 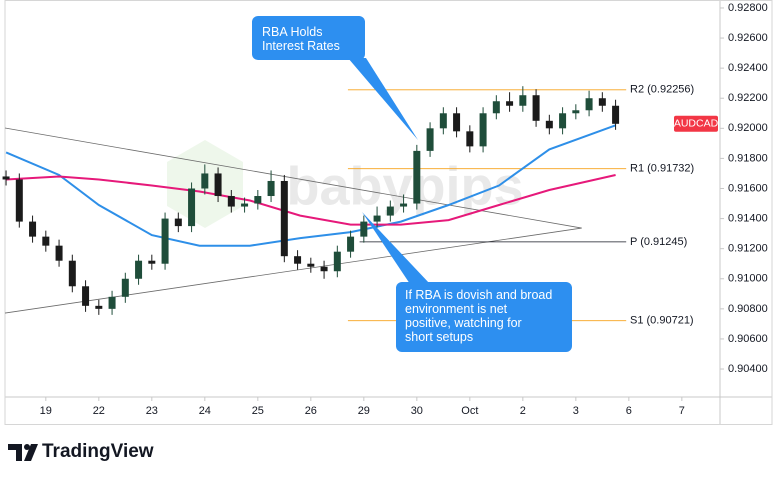 I want to click on symbol-label: AUDCAD, so click(x=696, y=124).